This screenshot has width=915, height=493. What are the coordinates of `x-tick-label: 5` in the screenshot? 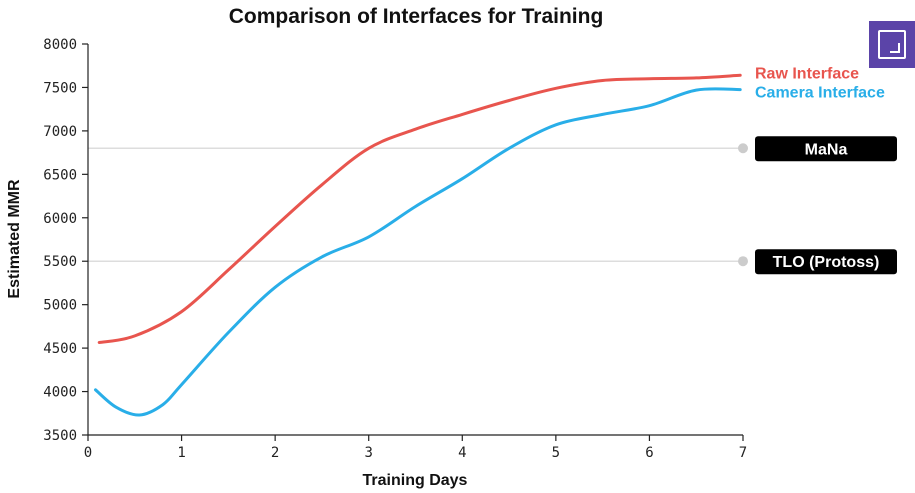 It's located at (556, 453).